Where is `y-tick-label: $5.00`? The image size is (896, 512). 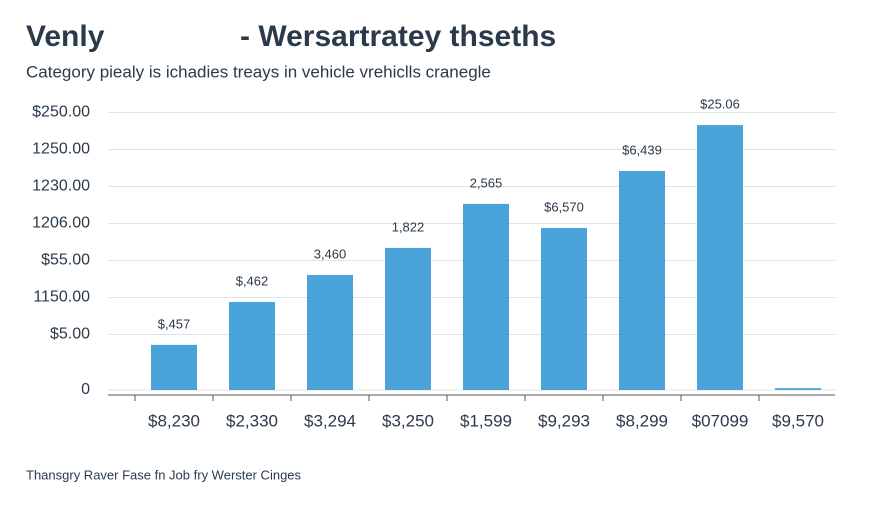 y-tick-label: $5.00 is located at coordinates (70, 334).